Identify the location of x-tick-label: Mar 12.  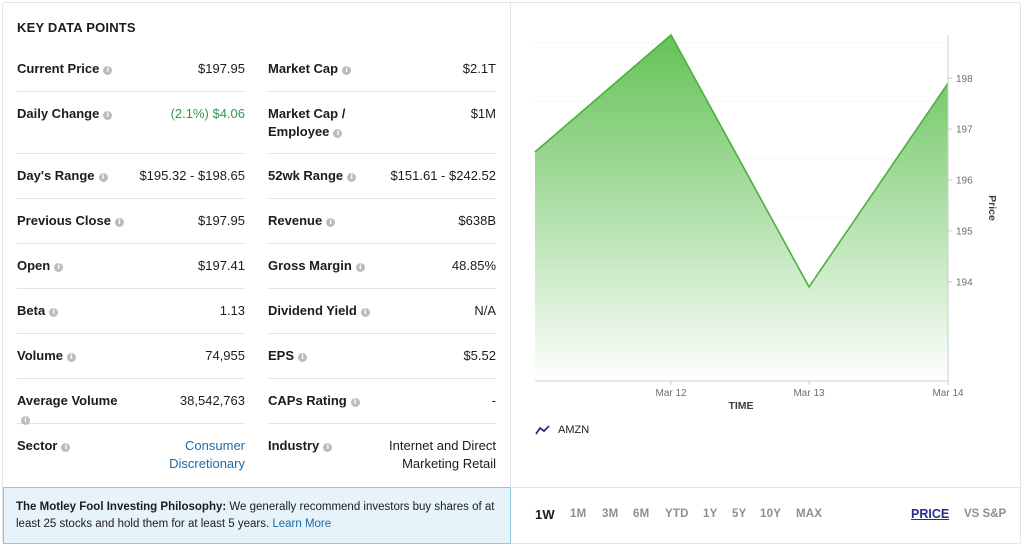
(671, 393).